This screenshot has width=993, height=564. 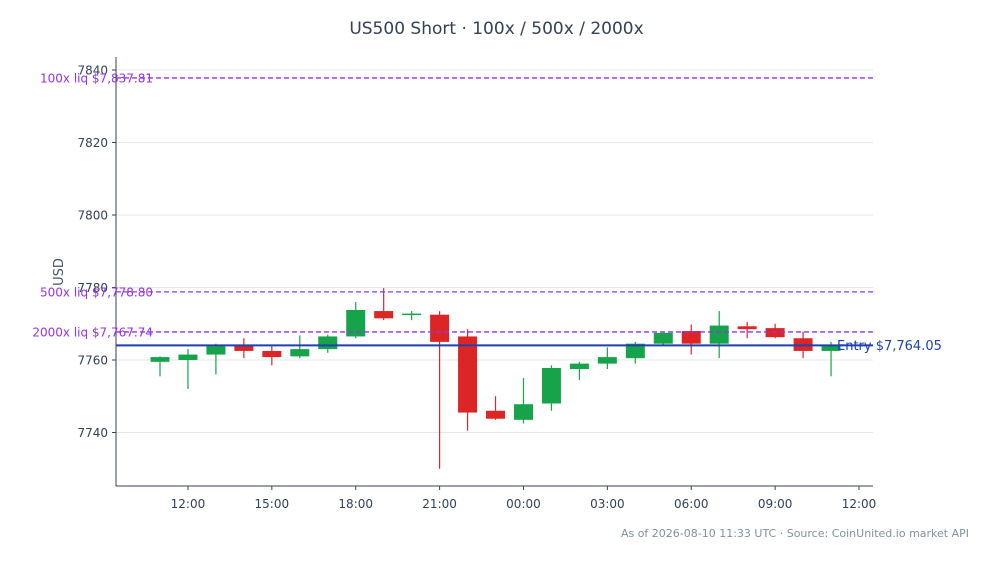 I want to click on x-tick-label: 09:00, so click(x=775, y=504).